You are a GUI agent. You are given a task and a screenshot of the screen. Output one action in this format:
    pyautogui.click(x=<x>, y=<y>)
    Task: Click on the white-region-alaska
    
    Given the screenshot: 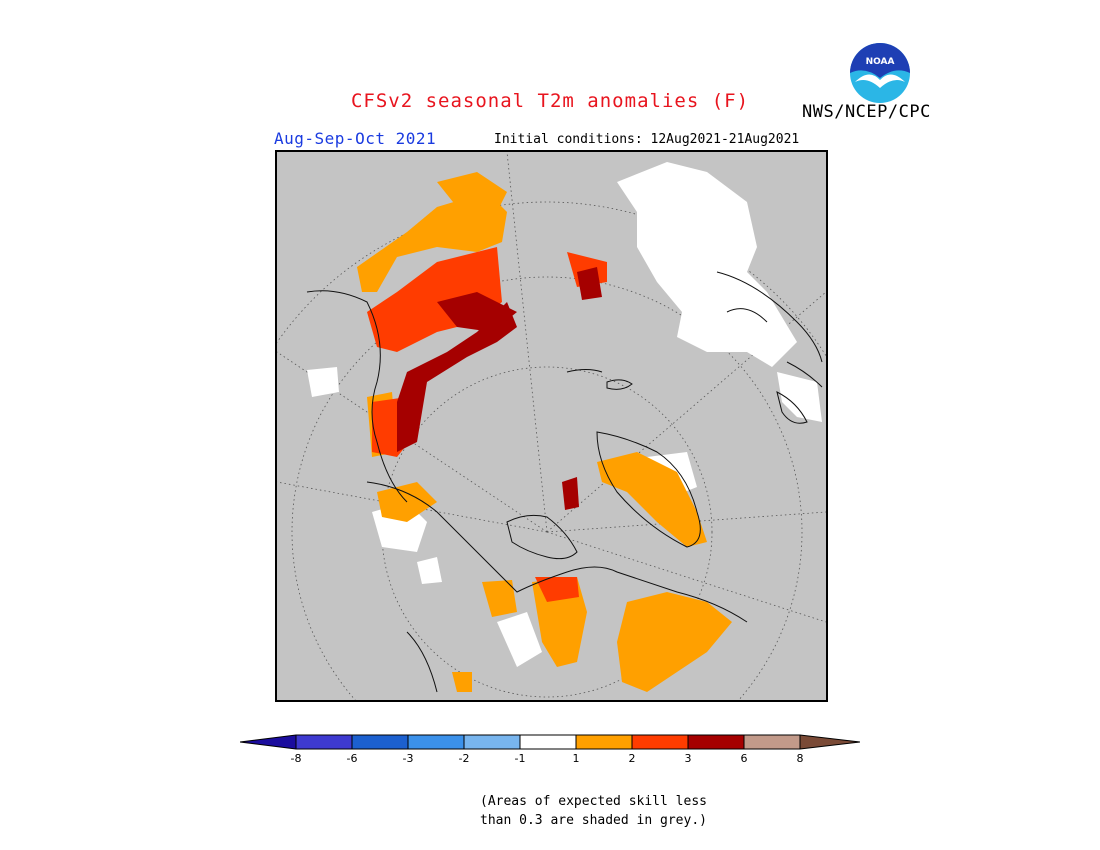 What is the action you would take?
    pyautogui.click(x=323, y=382)
    